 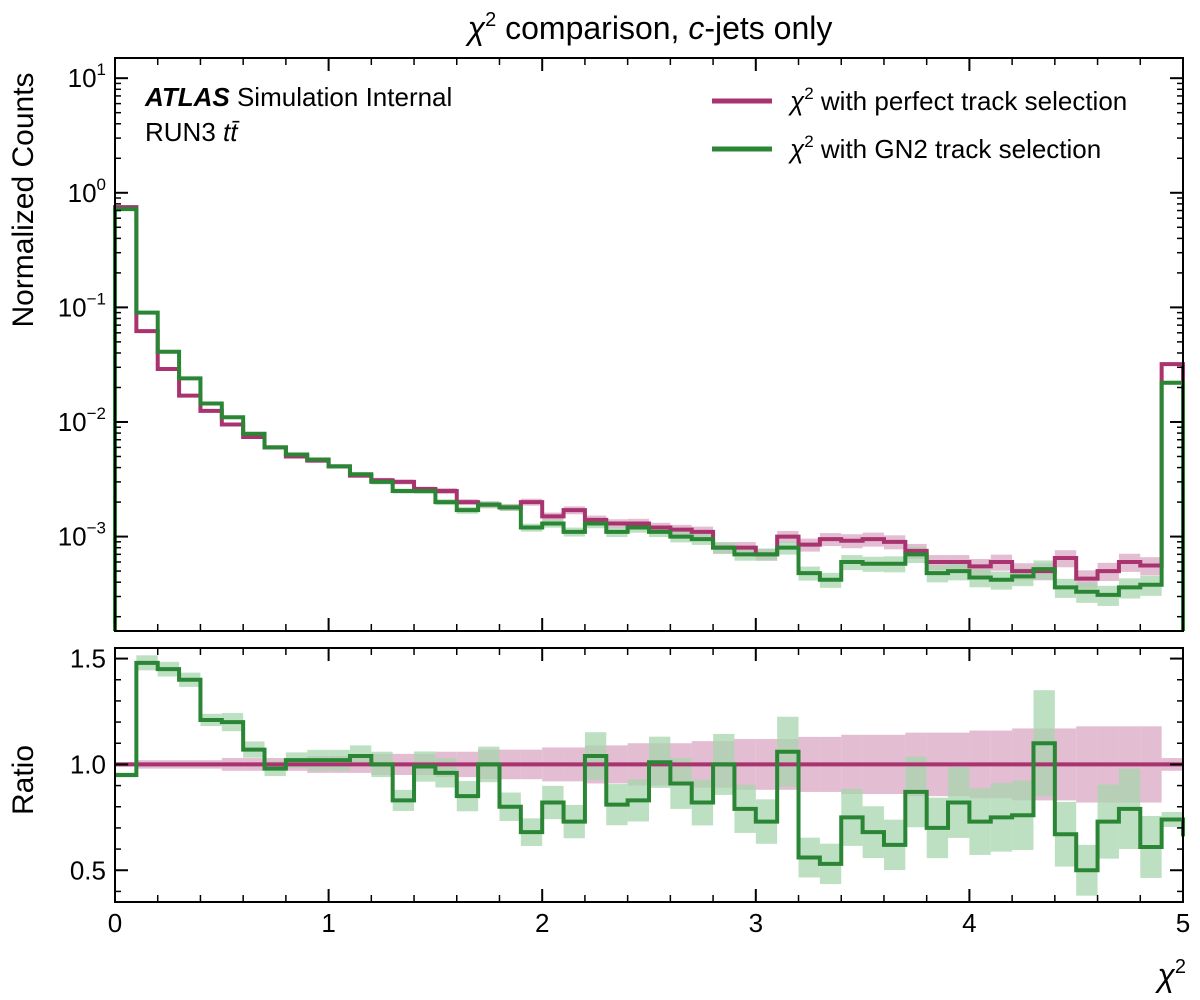 What do you see at coordinates (87, 191) in the screenshot?
I see `y-tick-label: 10⁰` at bounding box center [87, 191].